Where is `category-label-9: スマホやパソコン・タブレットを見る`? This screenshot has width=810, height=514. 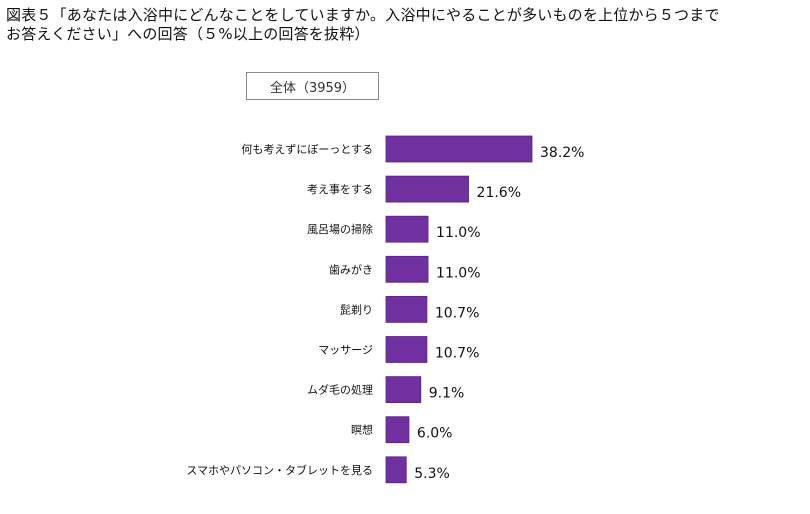
category-label-9: スマホやパソコン・タブレットを見る is located at coordinates (279, 470).